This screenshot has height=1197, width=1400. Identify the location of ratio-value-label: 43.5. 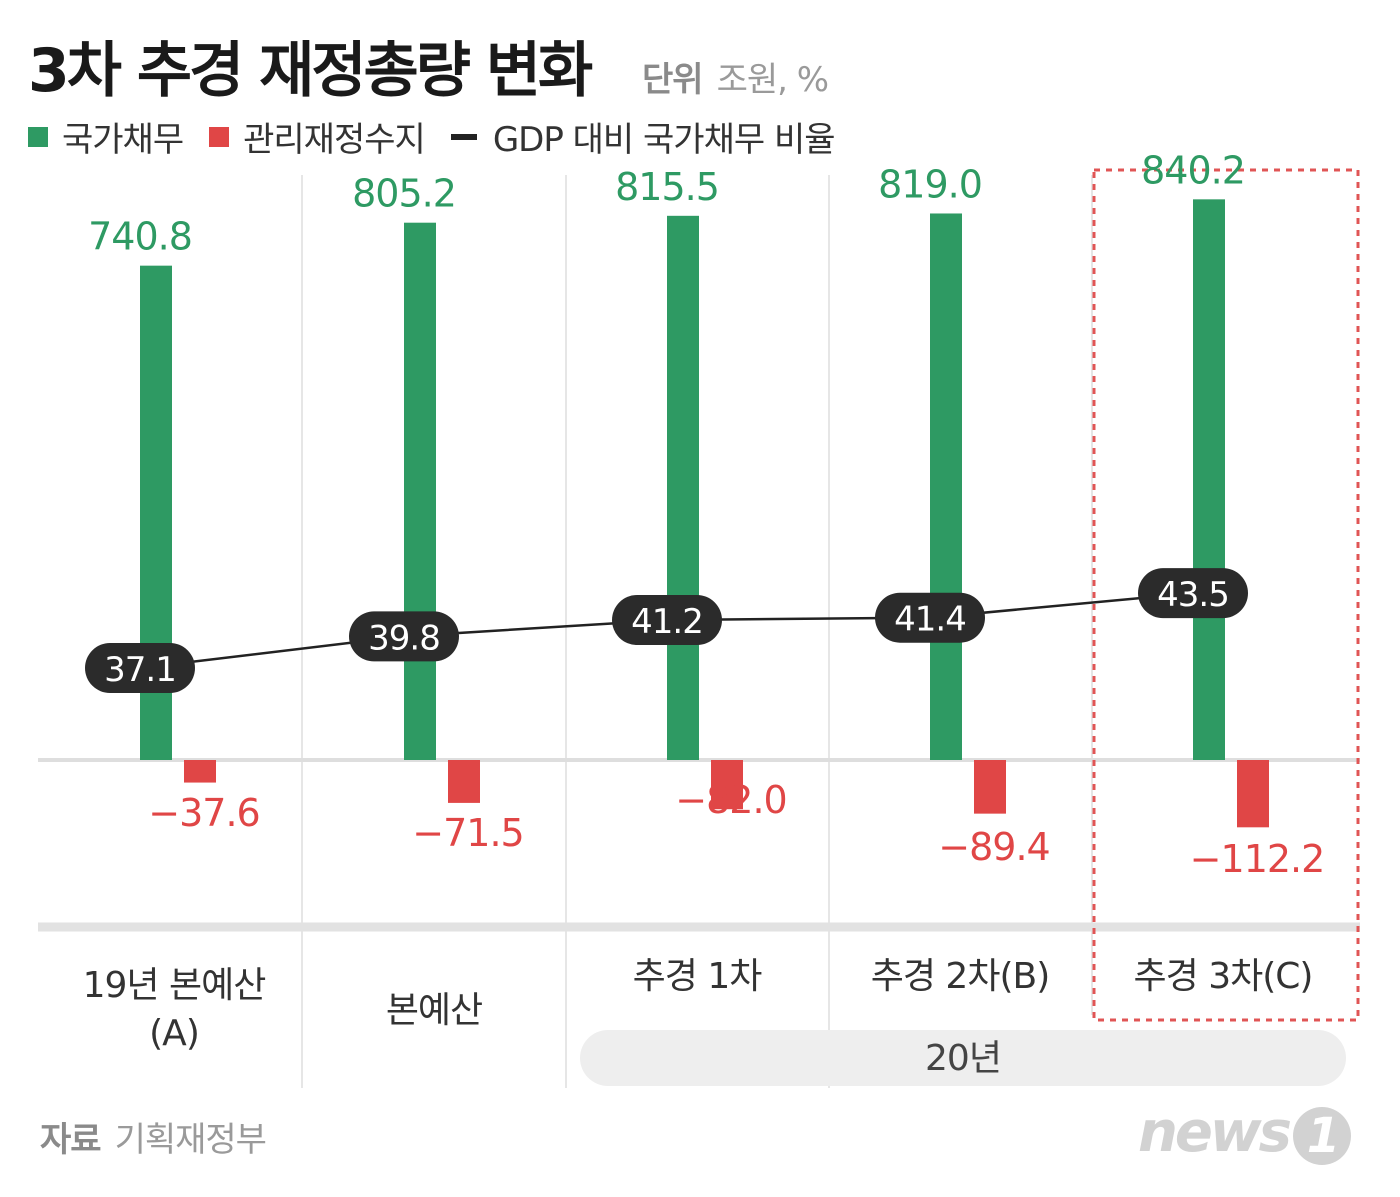
(1193, 595).